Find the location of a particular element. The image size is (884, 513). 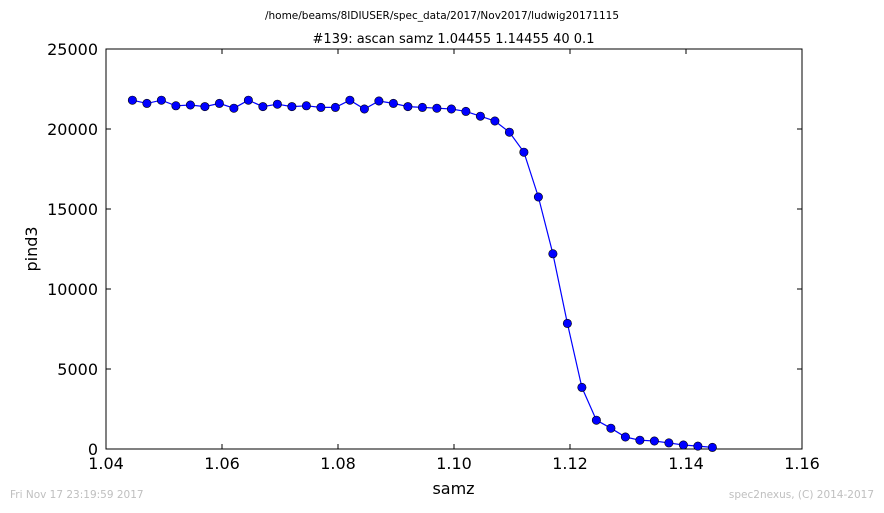

x-axis-label: samz is located at coordinates (453, 488).